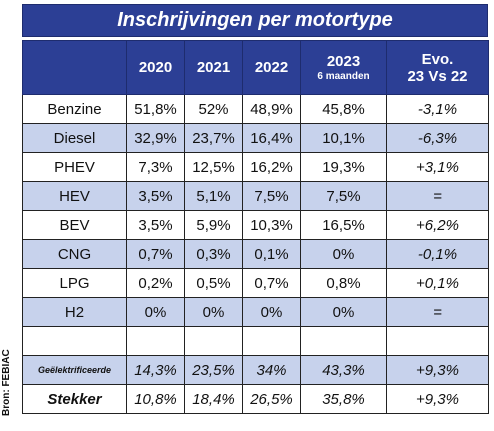 The image size is (494, 431). Describe the element at coordinates (343, 76) in the screenshot. I see `header-2023-subtitle: 6 maanden` at that location.